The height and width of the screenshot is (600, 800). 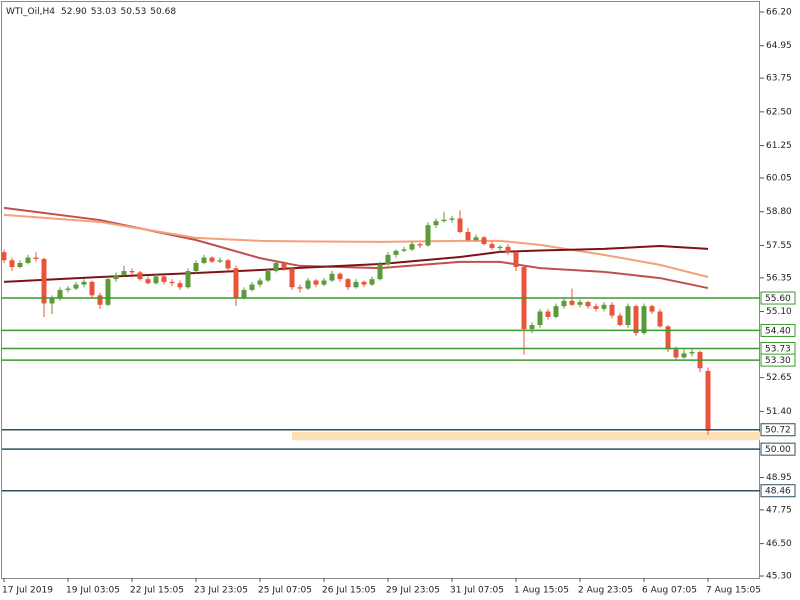 What do you see at coordinates (733, 591) in the screenshot?
I see `x-tick-label: 7 Aug 15:05` at bounding box center [733, 591].